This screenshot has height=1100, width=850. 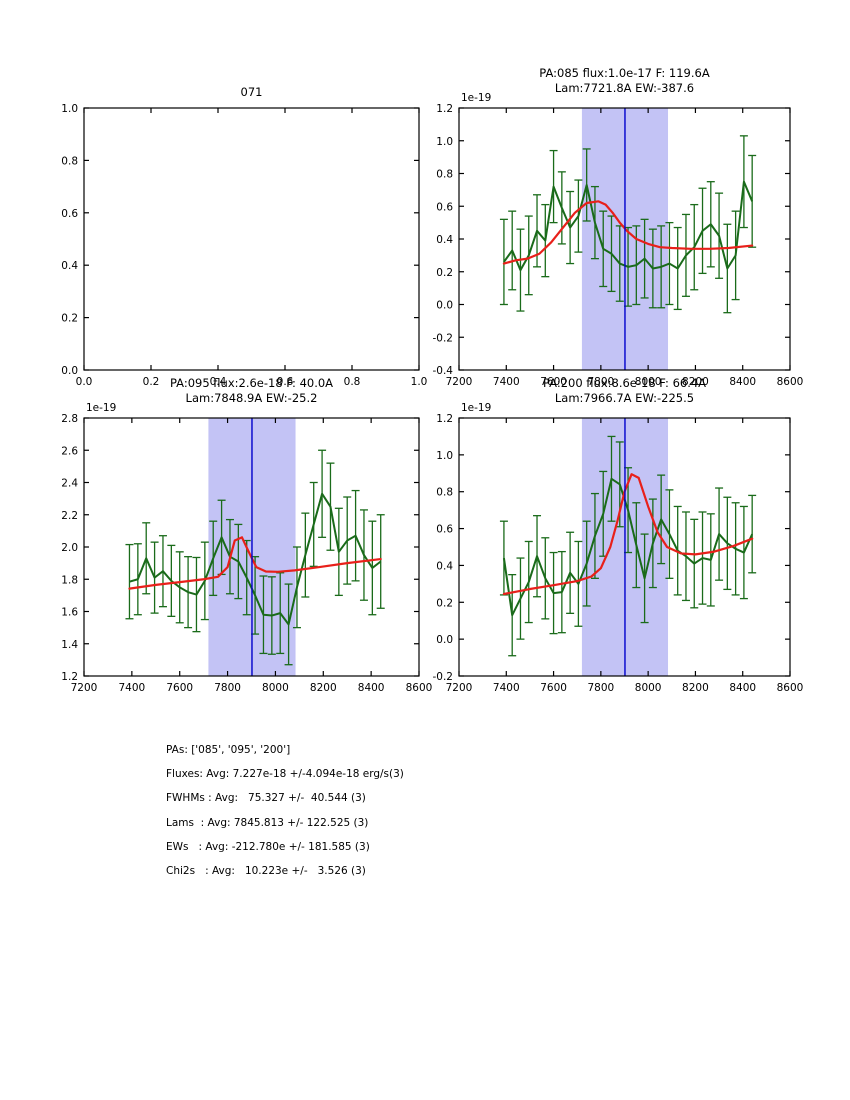 I want to click on summary-line: PAs: ['085', '095', '200'], so click(x=228, y=750).